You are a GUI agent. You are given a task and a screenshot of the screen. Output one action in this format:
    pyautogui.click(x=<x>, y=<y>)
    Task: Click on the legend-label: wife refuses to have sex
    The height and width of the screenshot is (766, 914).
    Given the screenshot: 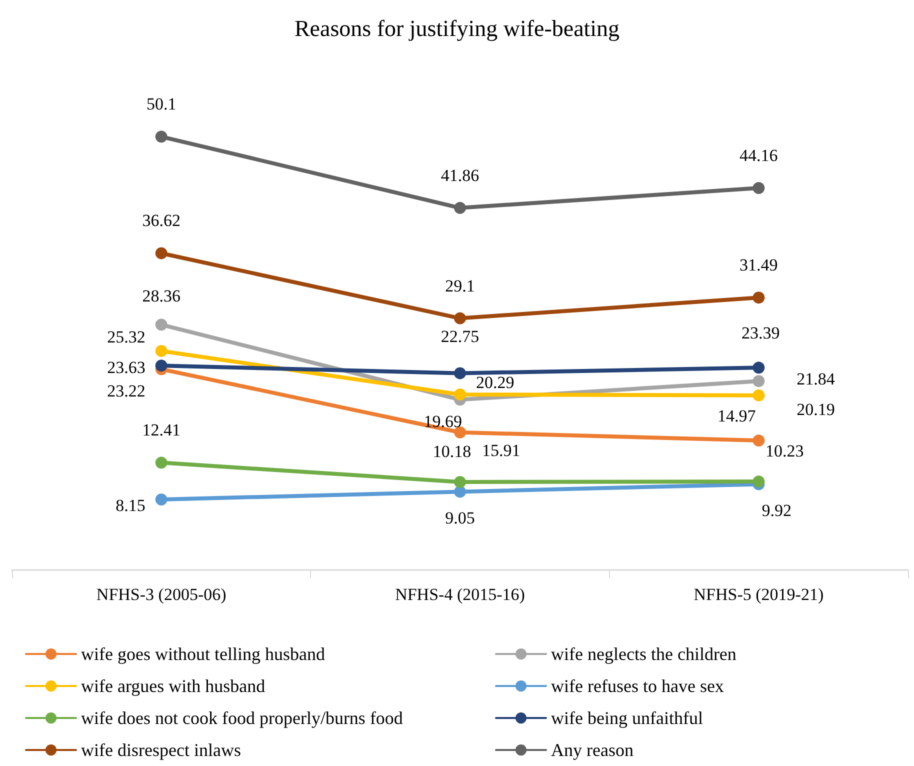 What is the action you would take?
    pyautogui.click(x=637, y=686)
    